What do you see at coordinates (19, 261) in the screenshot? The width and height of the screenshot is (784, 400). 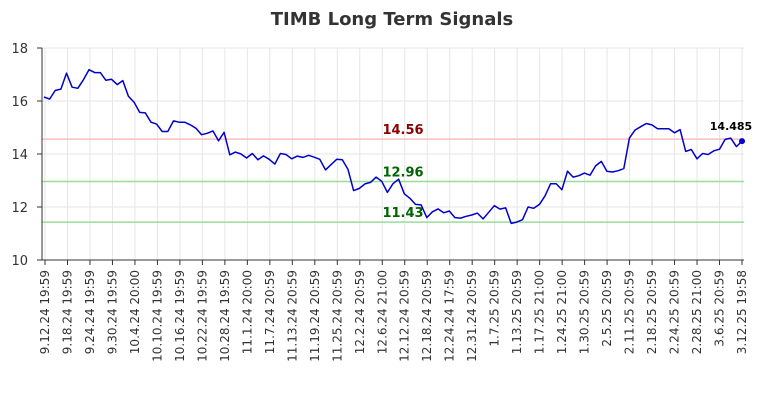 I see `y-tick-label: 10` at bounding box center [19, 261].